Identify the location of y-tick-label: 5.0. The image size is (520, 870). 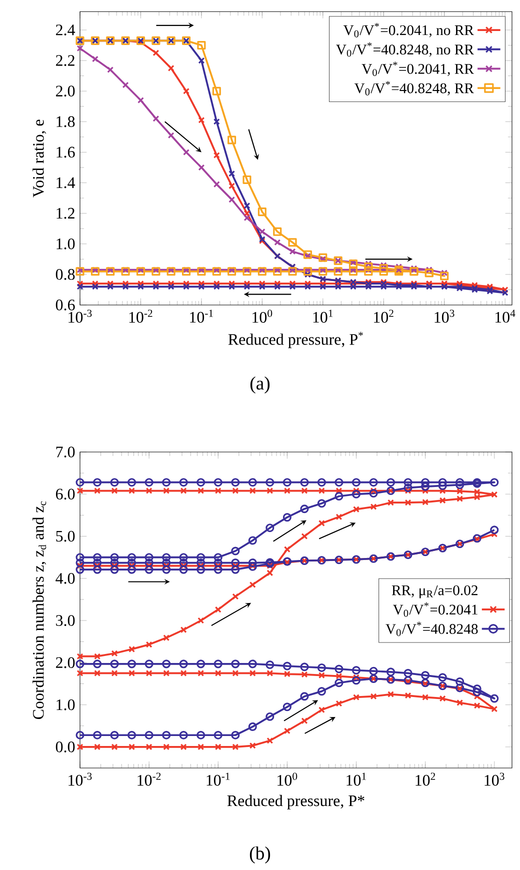
(65, 536).